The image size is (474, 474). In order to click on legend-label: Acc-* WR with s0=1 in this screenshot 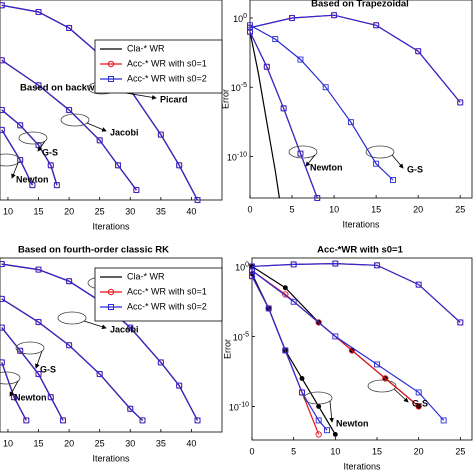, I will do `click(167, 291)`.